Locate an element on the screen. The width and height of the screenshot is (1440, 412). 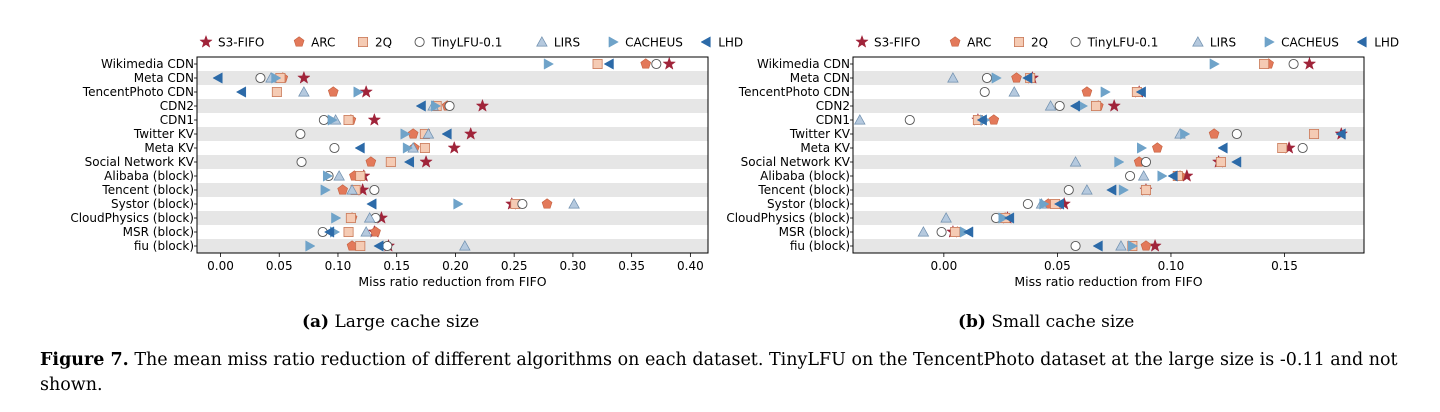
y-tick-label-tencent-block: Tencent (block) is located at coordinates (803, 190).